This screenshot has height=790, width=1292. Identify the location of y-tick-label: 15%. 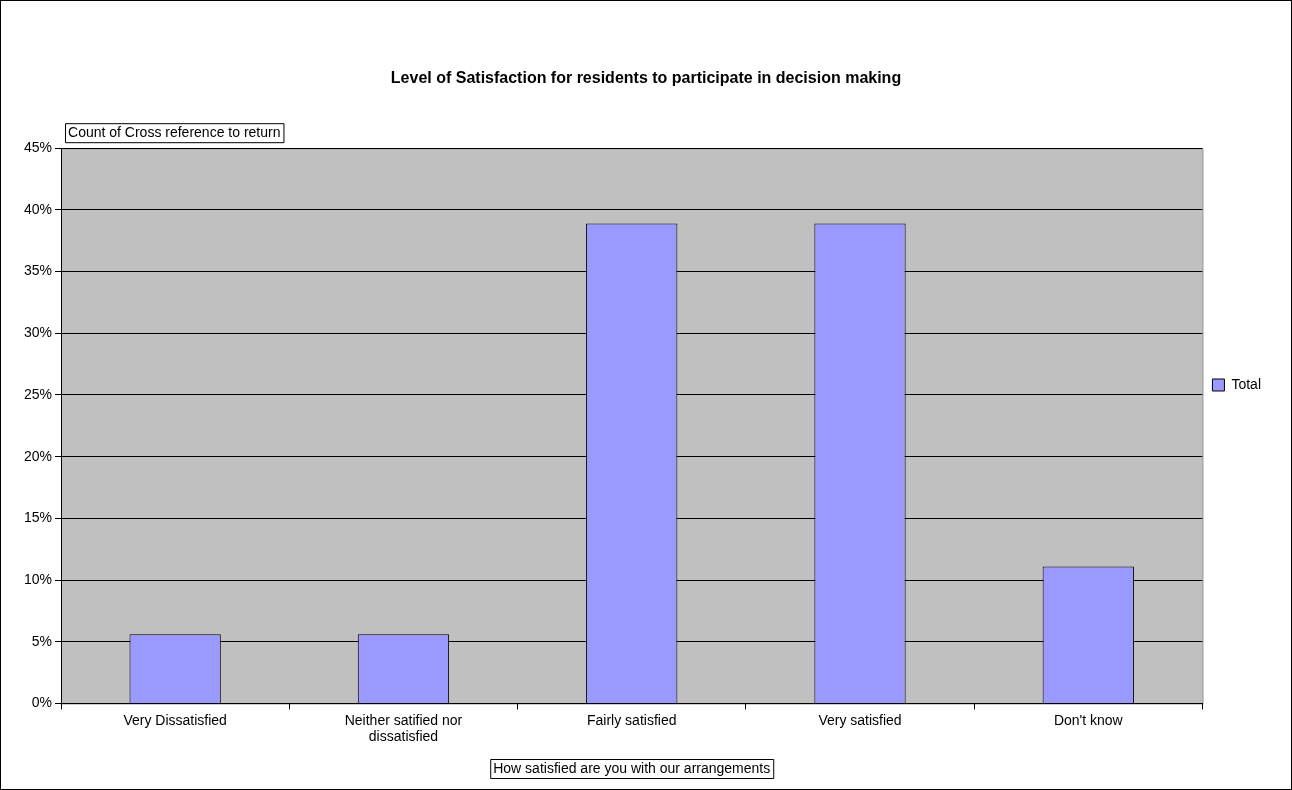
(38, 517).